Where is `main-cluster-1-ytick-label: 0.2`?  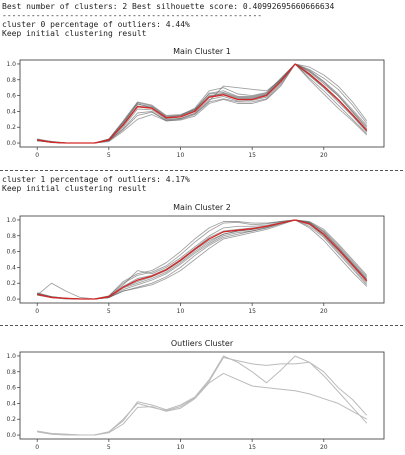
main-cluster-1-ytick-label: 0.2 is located at coordinates (11, 127).